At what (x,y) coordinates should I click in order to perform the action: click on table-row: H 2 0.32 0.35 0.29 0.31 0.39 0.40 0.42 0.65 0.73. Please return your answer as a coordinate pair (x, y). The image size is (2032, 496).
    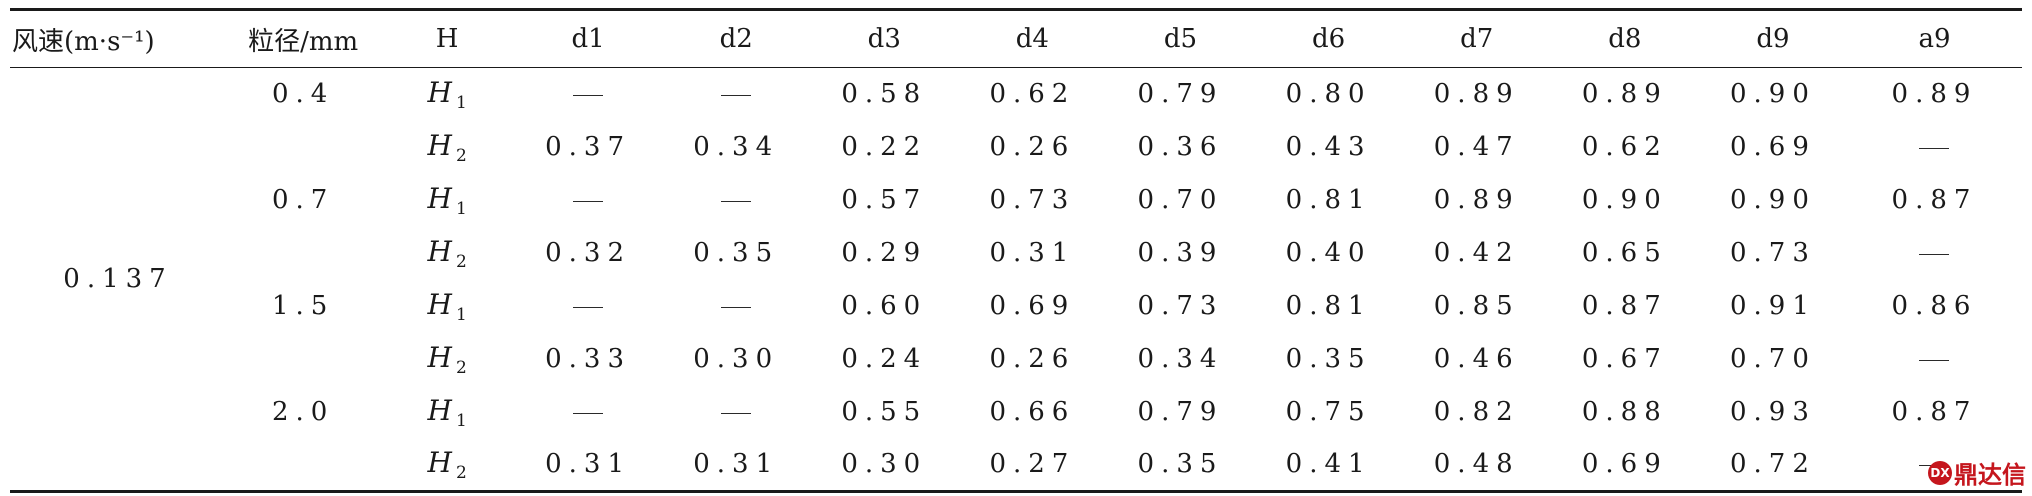
    Looking at the image, I should click on (1016, 253).